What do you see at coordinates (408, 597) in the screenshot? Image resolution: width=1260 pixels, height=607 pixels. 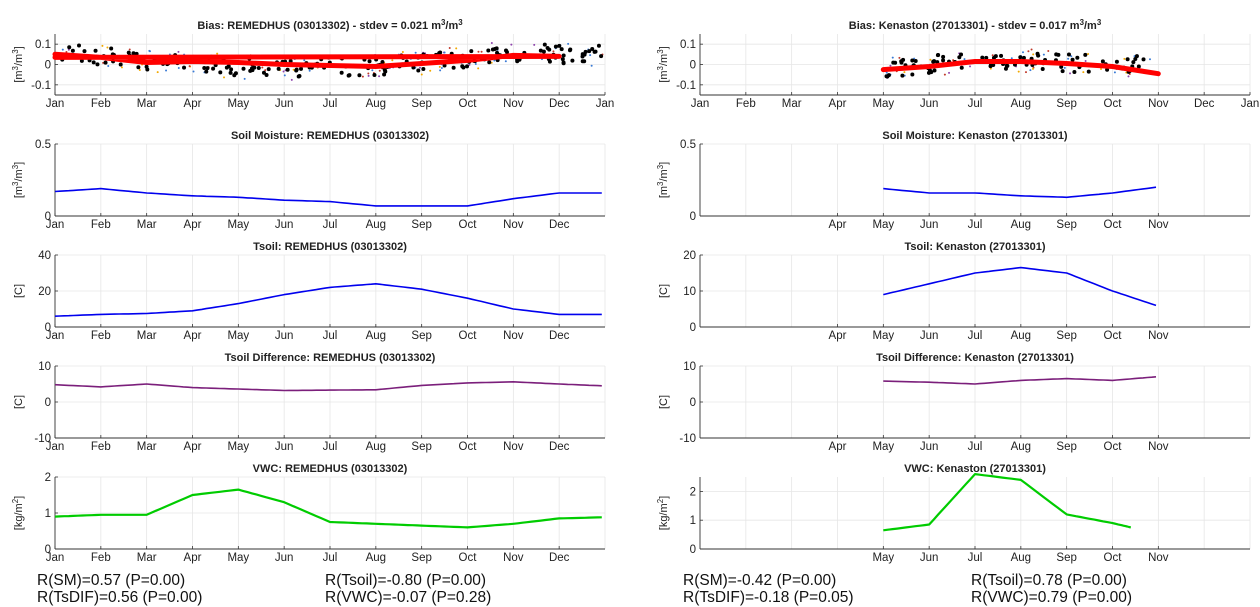 I see `stat-remedhus-r-vwc: R(VWC)=-0.07 (P=0.28)` at bounding box center [408, 597].